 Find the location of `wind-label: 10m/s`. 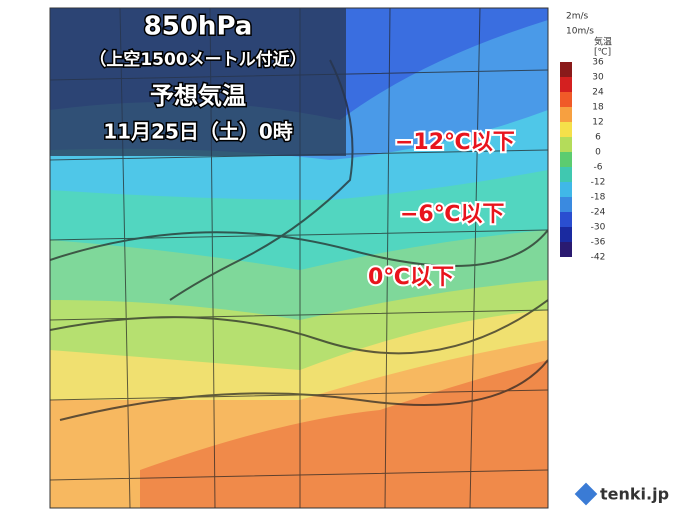

wind-label: 10m/s is located at coordinates (580, 32).